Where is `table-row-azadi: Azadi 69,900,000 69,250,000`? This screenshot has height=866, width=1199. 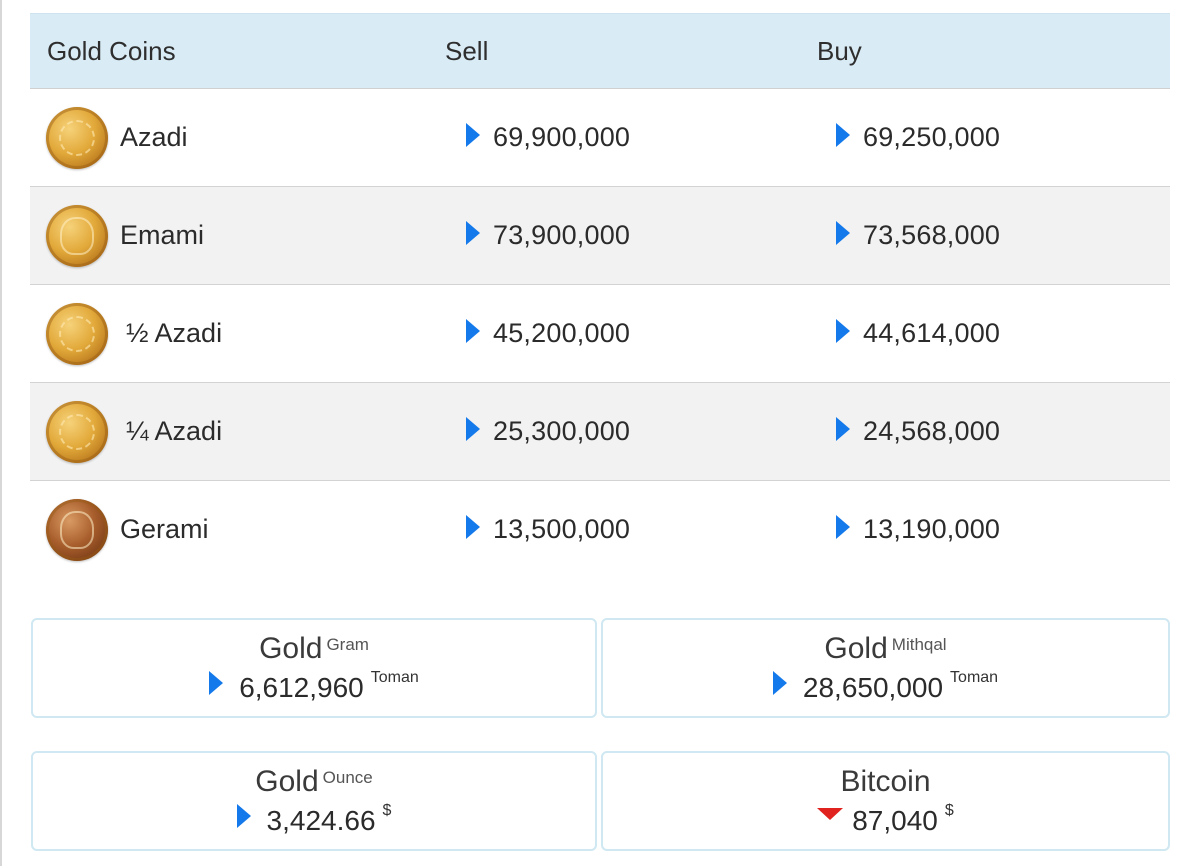
table-row-azadi: Azadi 69,900,000 69,250,000 is located at coordinates (600, 138).